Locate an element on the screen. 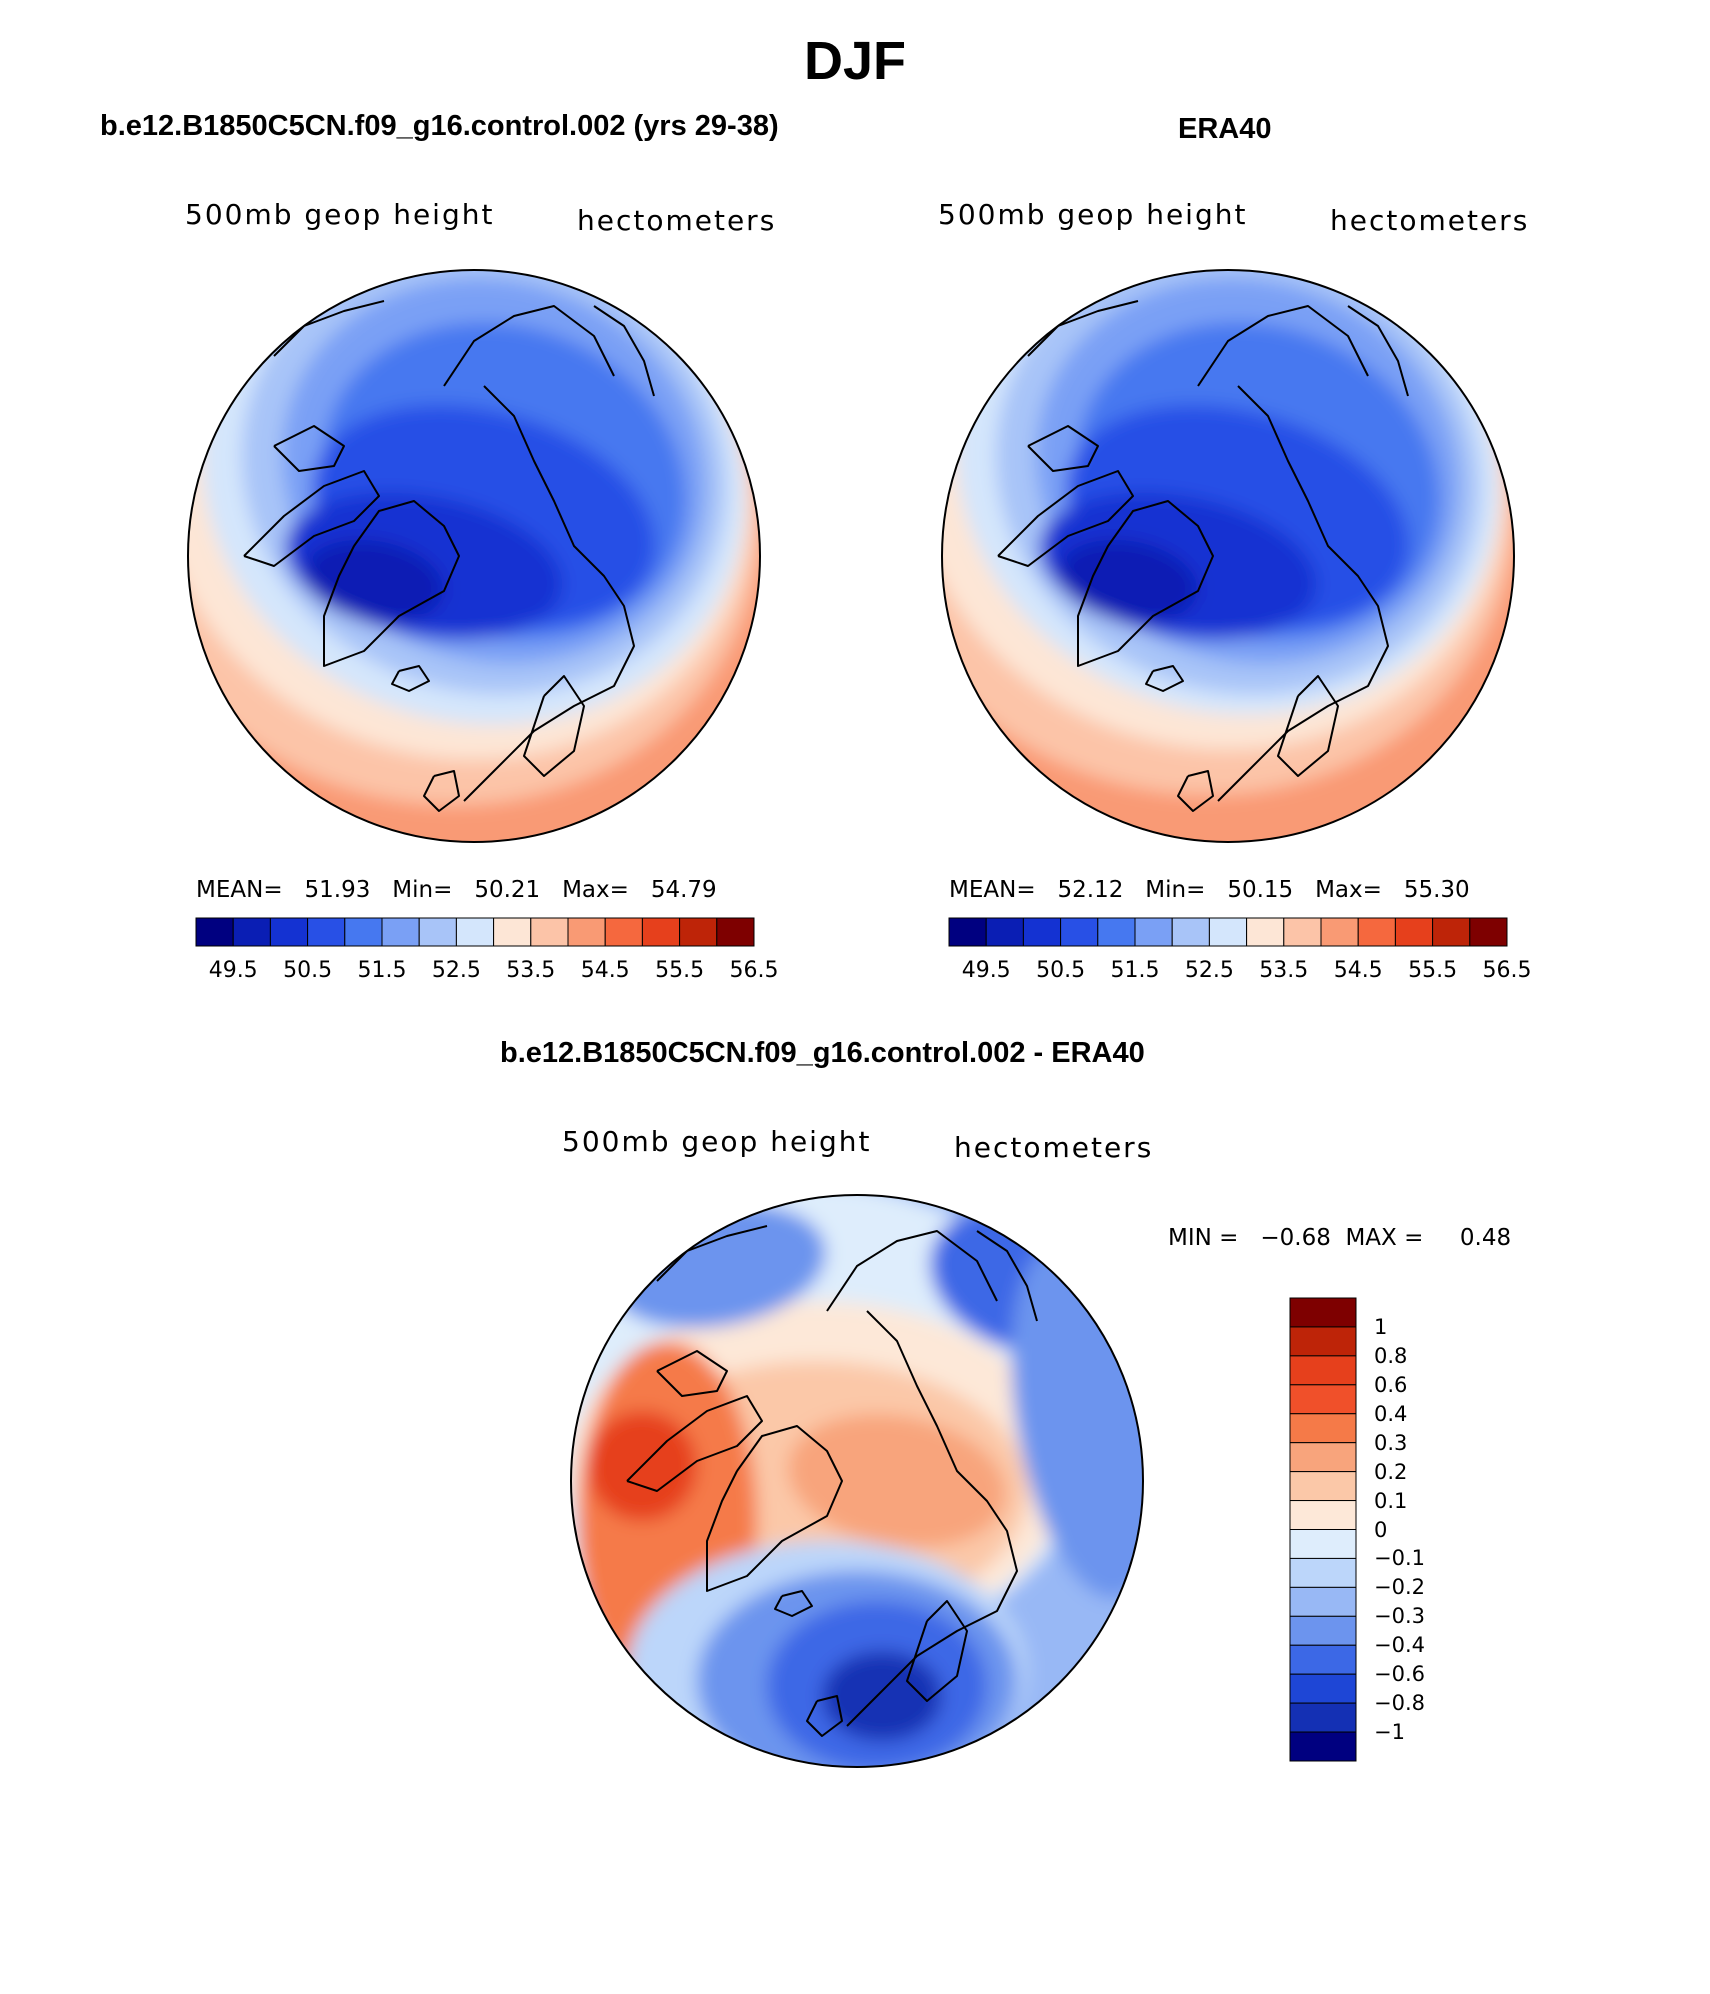 The width and height of the screenshot is (1710, 1994). colorbar-tick-label: −0.6 is located at coordinates (1399, 1674).